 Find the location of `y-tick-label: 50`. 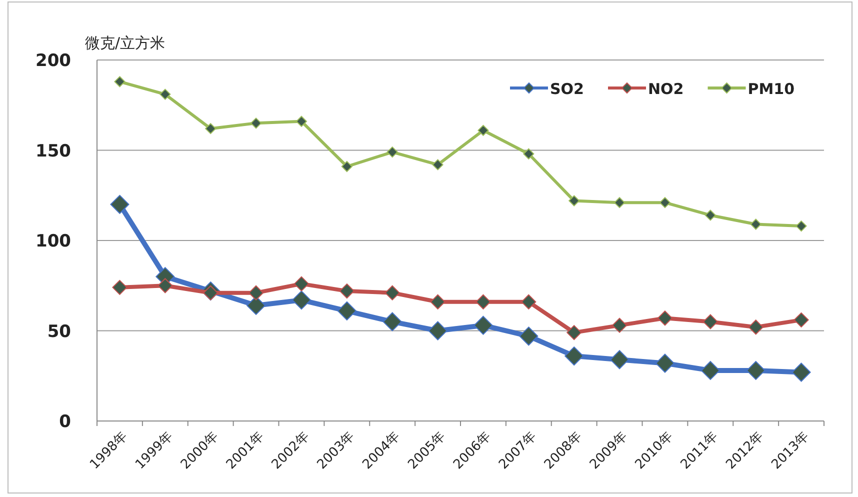

y-tick-label: 50 is located at coordinates (59, 332).